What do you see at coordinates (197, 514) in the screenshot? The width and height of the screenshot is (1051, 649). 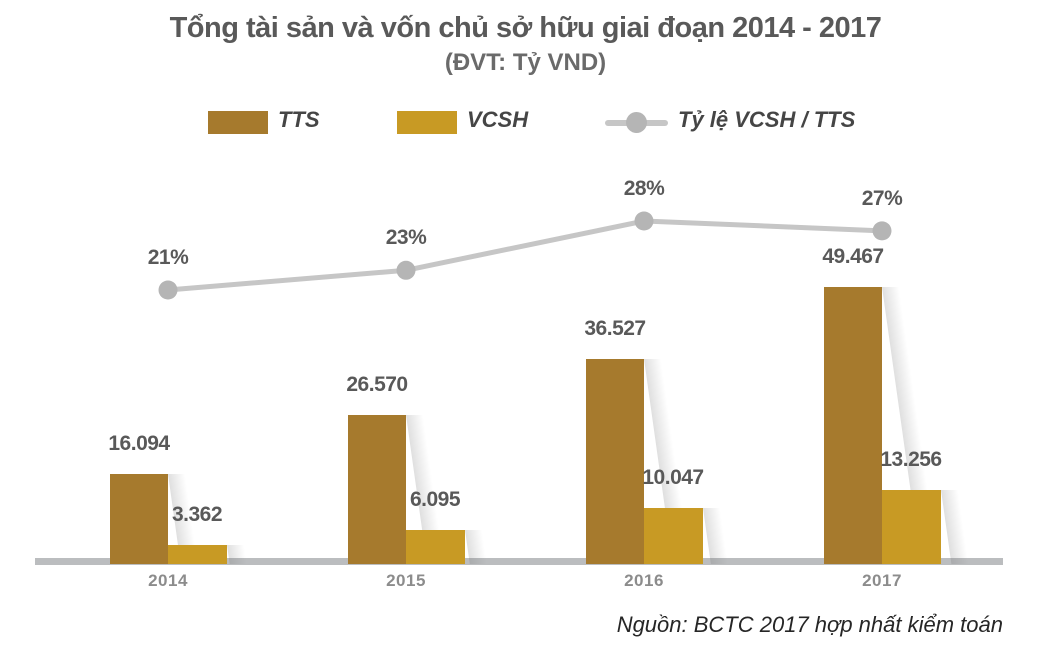 I see `vcsh-value-label: 3.362` at bounding box center [197, 514].